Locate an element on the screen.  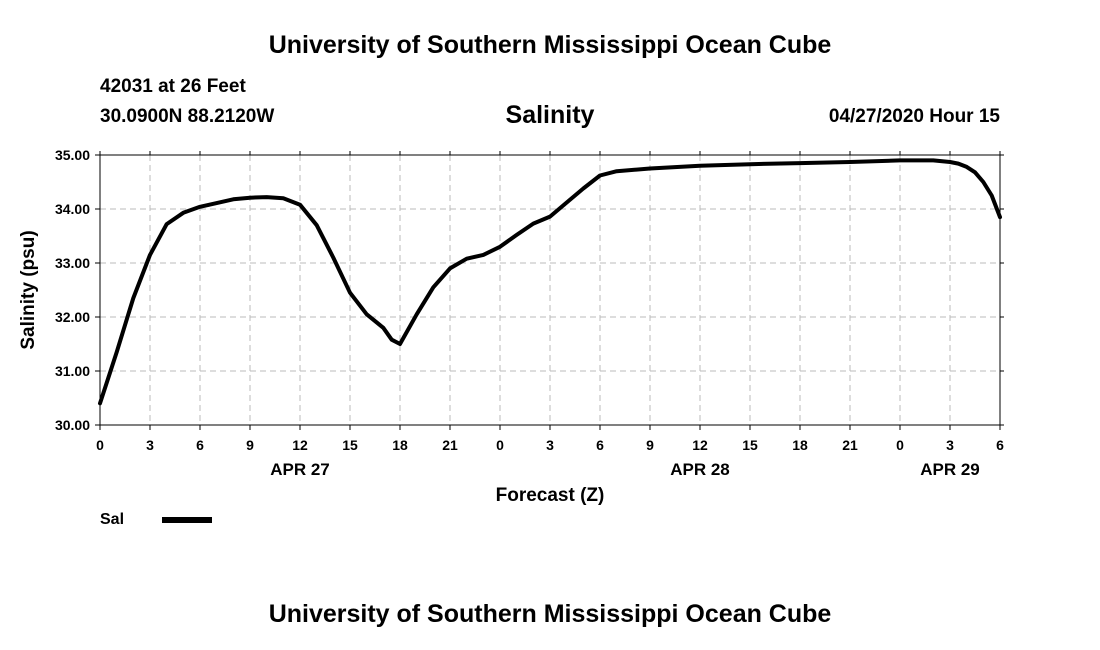
y-tick-label: 35.00 is located at coordinates (72, 155).